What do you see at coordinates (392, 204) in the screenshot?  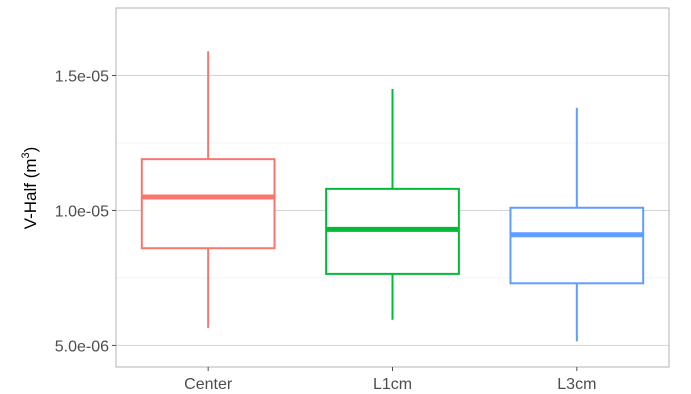 I see `box-l1cm` at bounding box center [392, 204].